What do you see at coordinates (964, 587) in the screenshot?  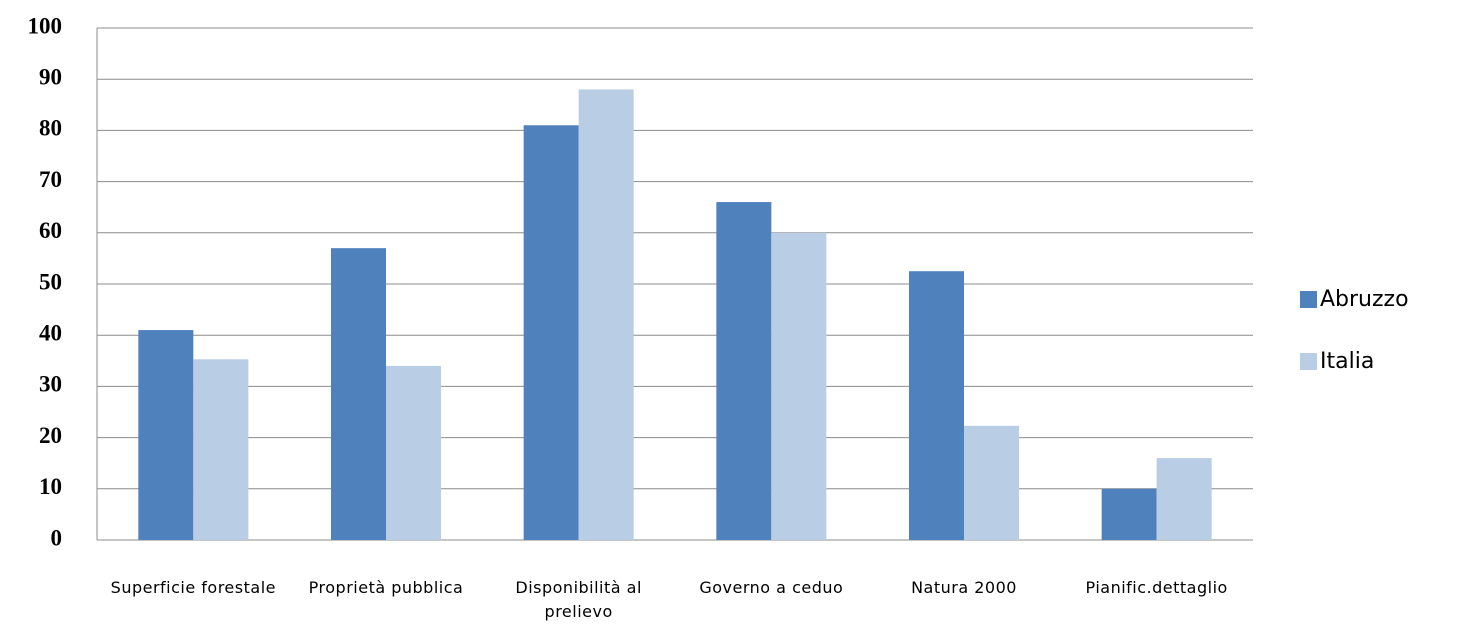 I see `x-tick-label: Natura 2000` at bounding box center [964, 587].